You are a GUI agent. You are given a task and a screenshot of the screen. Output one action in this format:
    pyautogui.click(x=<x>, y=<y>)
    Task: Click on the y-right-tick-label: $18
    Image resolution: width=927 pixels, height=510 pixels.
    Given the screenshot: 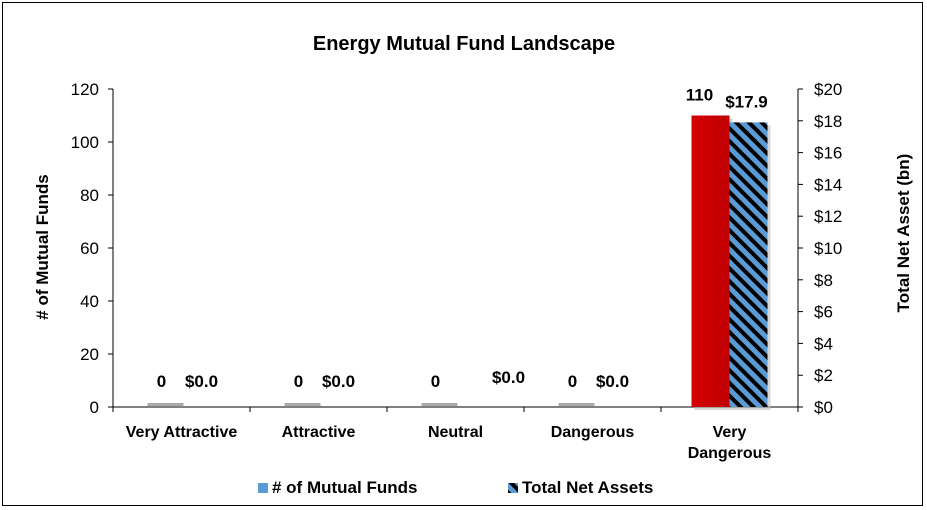 What is the action you would take?
    pyautogui.click(x=828, y=121)
    